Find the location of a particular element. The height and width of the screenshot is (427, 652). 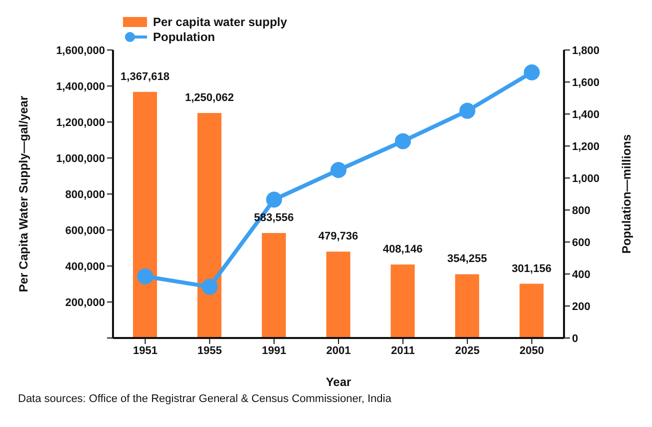

legend-label: Per capita water supply is located at coordinates (220, 21).